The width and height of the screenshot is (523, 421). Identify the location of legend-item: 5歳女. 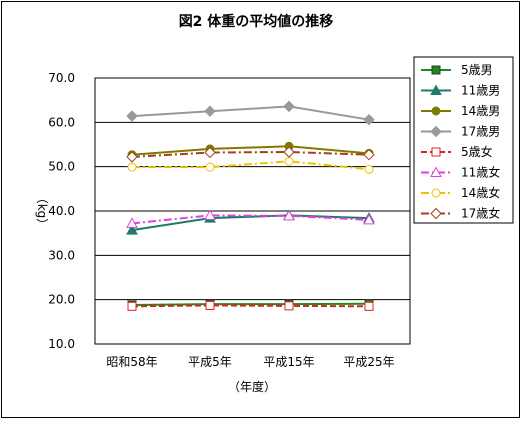
(457, 151).